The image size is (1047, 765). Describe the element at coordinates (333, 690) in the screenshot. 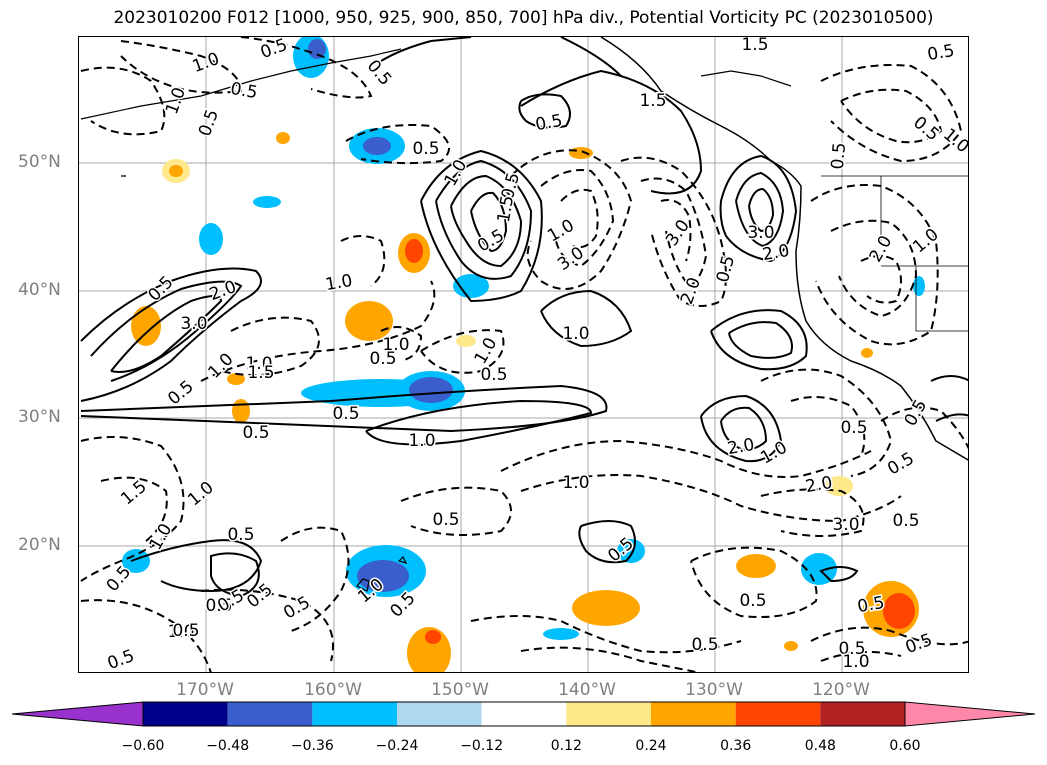

I see `lon-label-160w: 160°W` at that location.